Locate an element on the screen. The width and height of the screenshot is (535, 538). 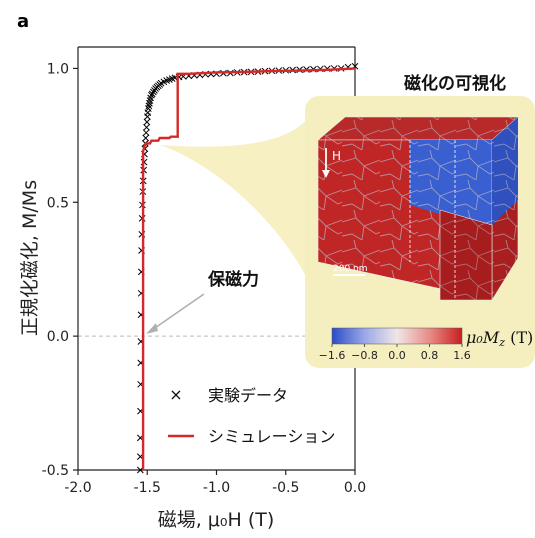
x-tick-label: 0.0 is located at coordinates (355, 488).